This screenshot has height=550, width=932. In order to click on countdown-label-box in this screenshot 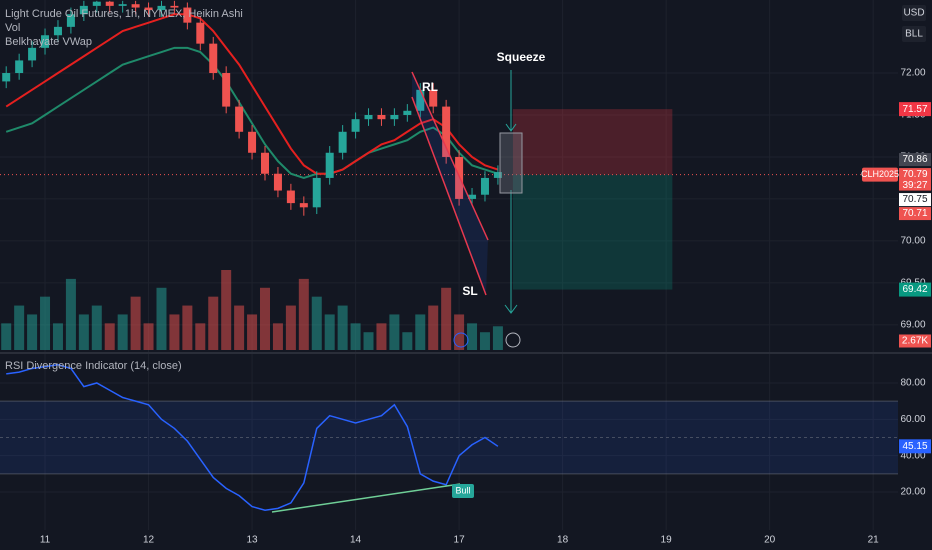, I will do `click(915, 185)`.